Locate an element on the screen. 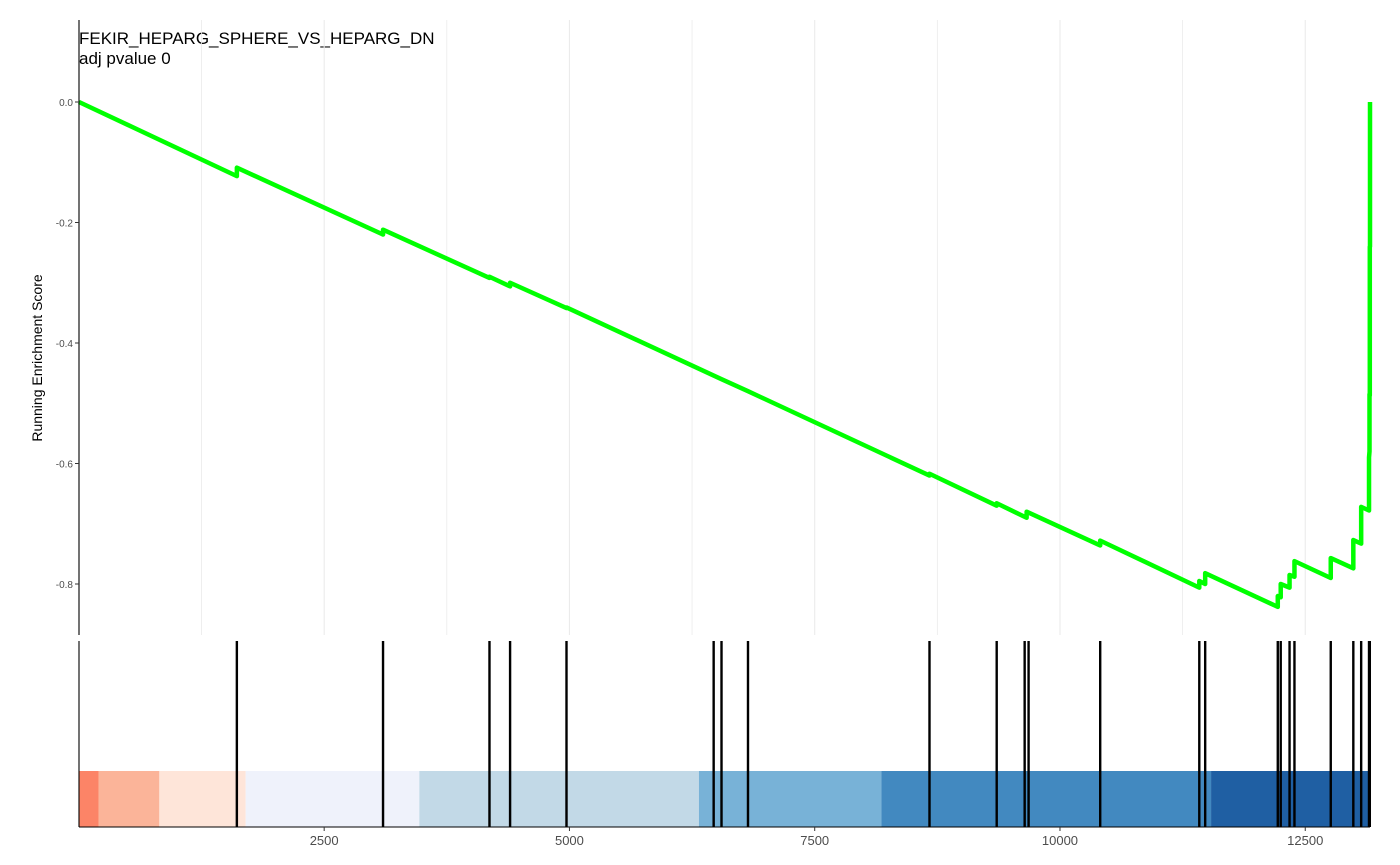 The height and width of the screenshot is (865, 1400). x-tick-label: 7500 is located at coordinates (814, 840).